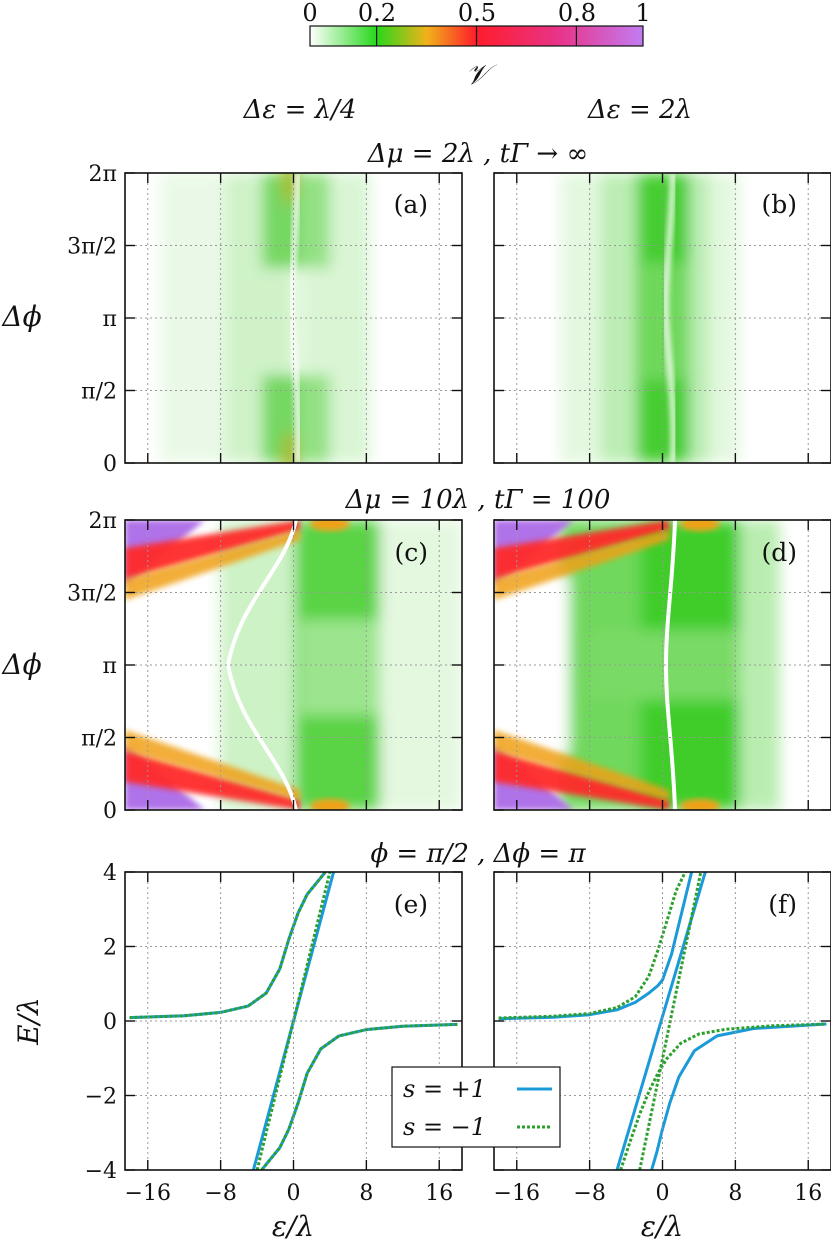 This screenshot has height=1248, width=831. What do you see at coordinates (782, 904) in the screenshot?
I see `panel-letter-f: (f)` at bounding box center [782, 904].